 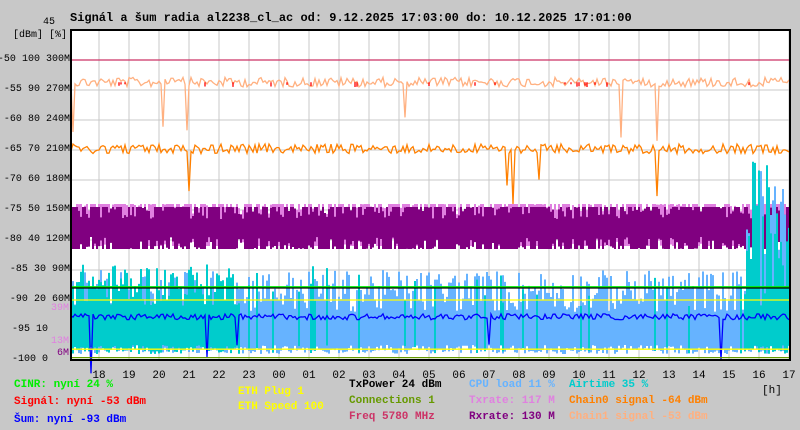 I want to click on y-label-dbm: -55, so click(x=12, y=89).